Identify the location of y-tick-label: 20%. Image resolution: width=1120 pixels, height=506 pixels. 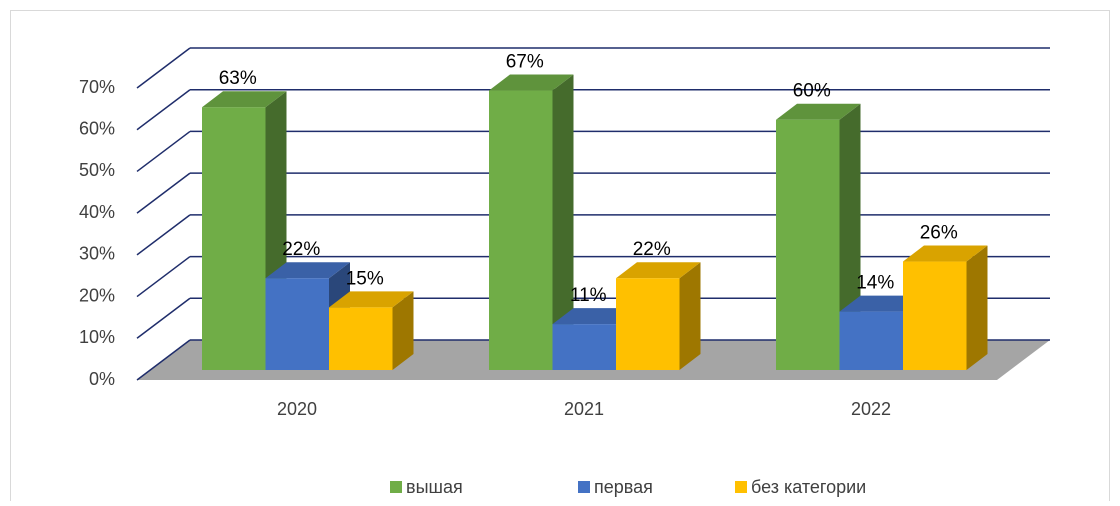
(97, 295).